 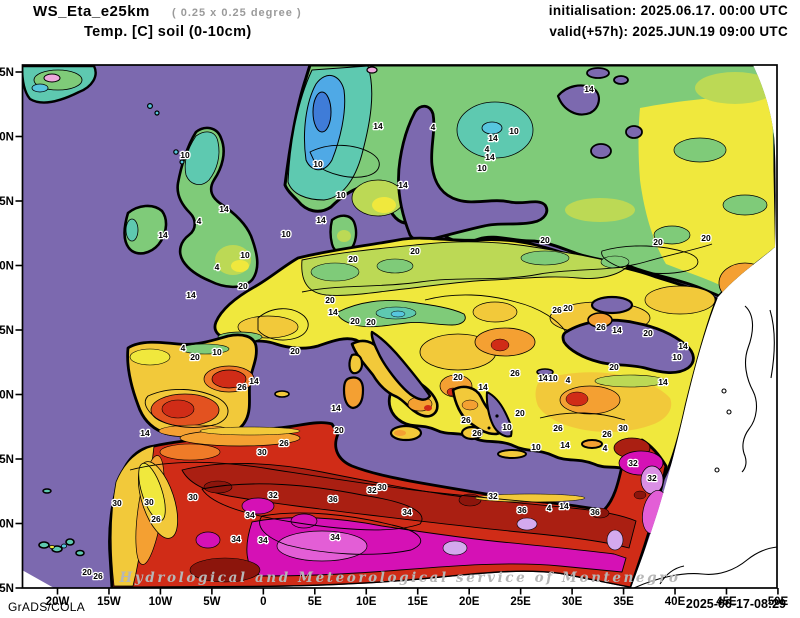 What do you see at coordinates (61, 522) in the screenshot?
I see `canary-islands` at bounding box center [61, 522].